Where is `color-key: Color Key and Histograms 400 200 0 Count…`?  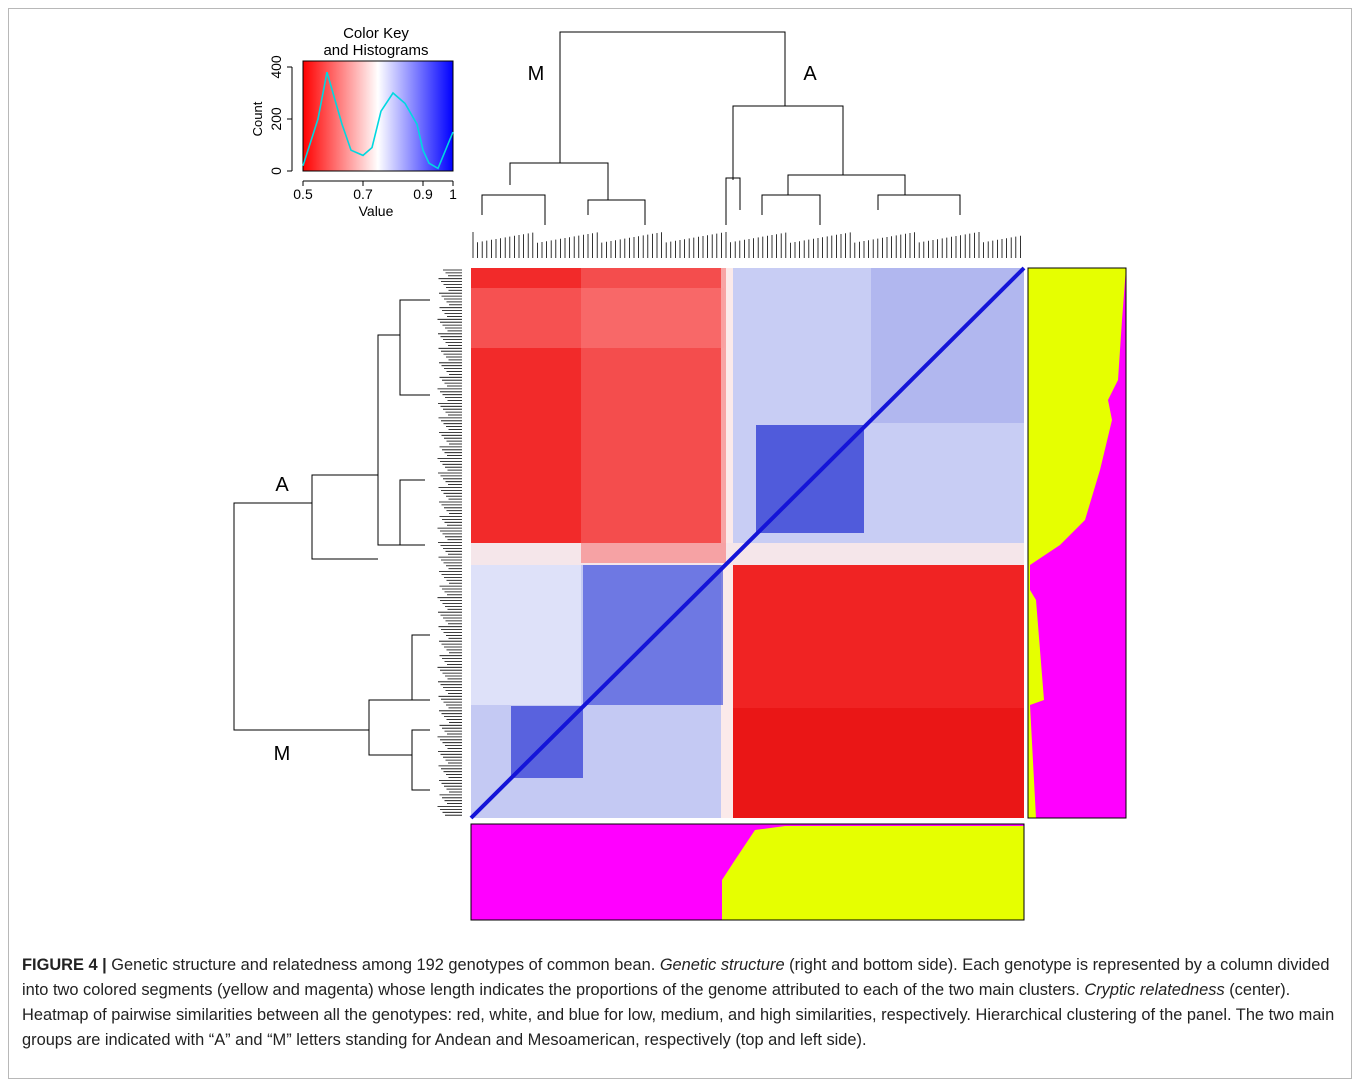 color-key: Color Key and Histograms 400 200 0 Count… is located at coordinates (353, 122).